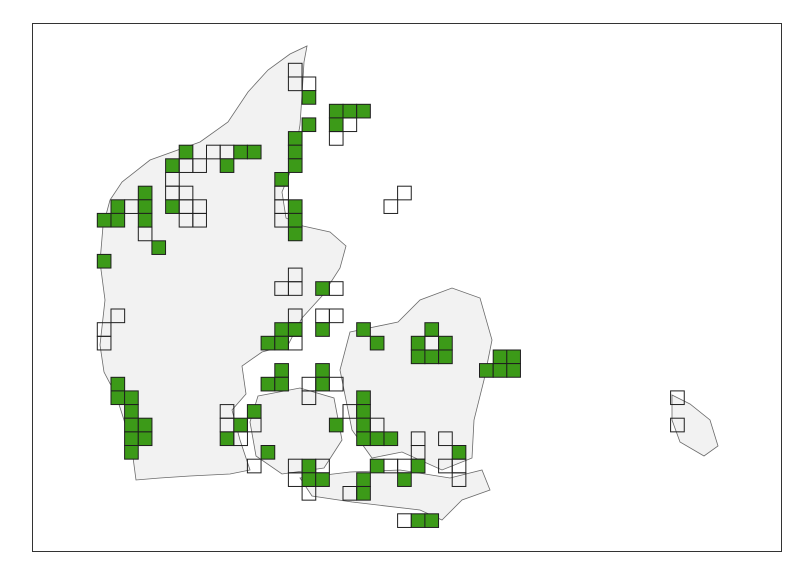  I want to click on lolland-falster-landmass, so click(395, 495).